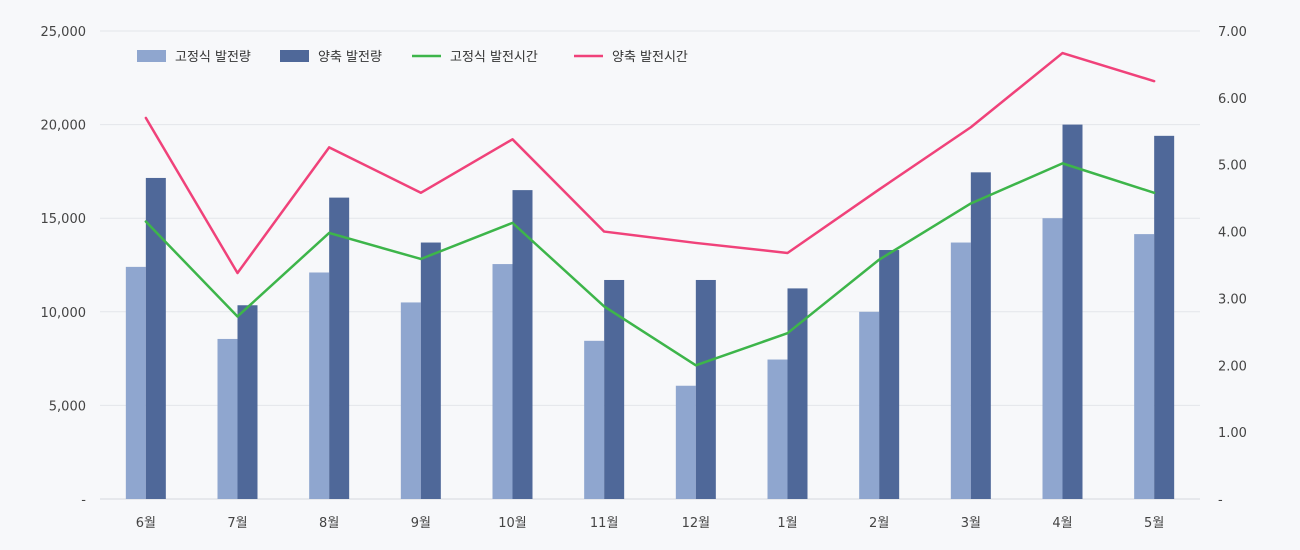 Image resolution: width=1300 pixels, height=550 pixels. Describe the element at coordinates (1220, 500) in the screenshot. I see `y-right-tick-label: -` at that location.